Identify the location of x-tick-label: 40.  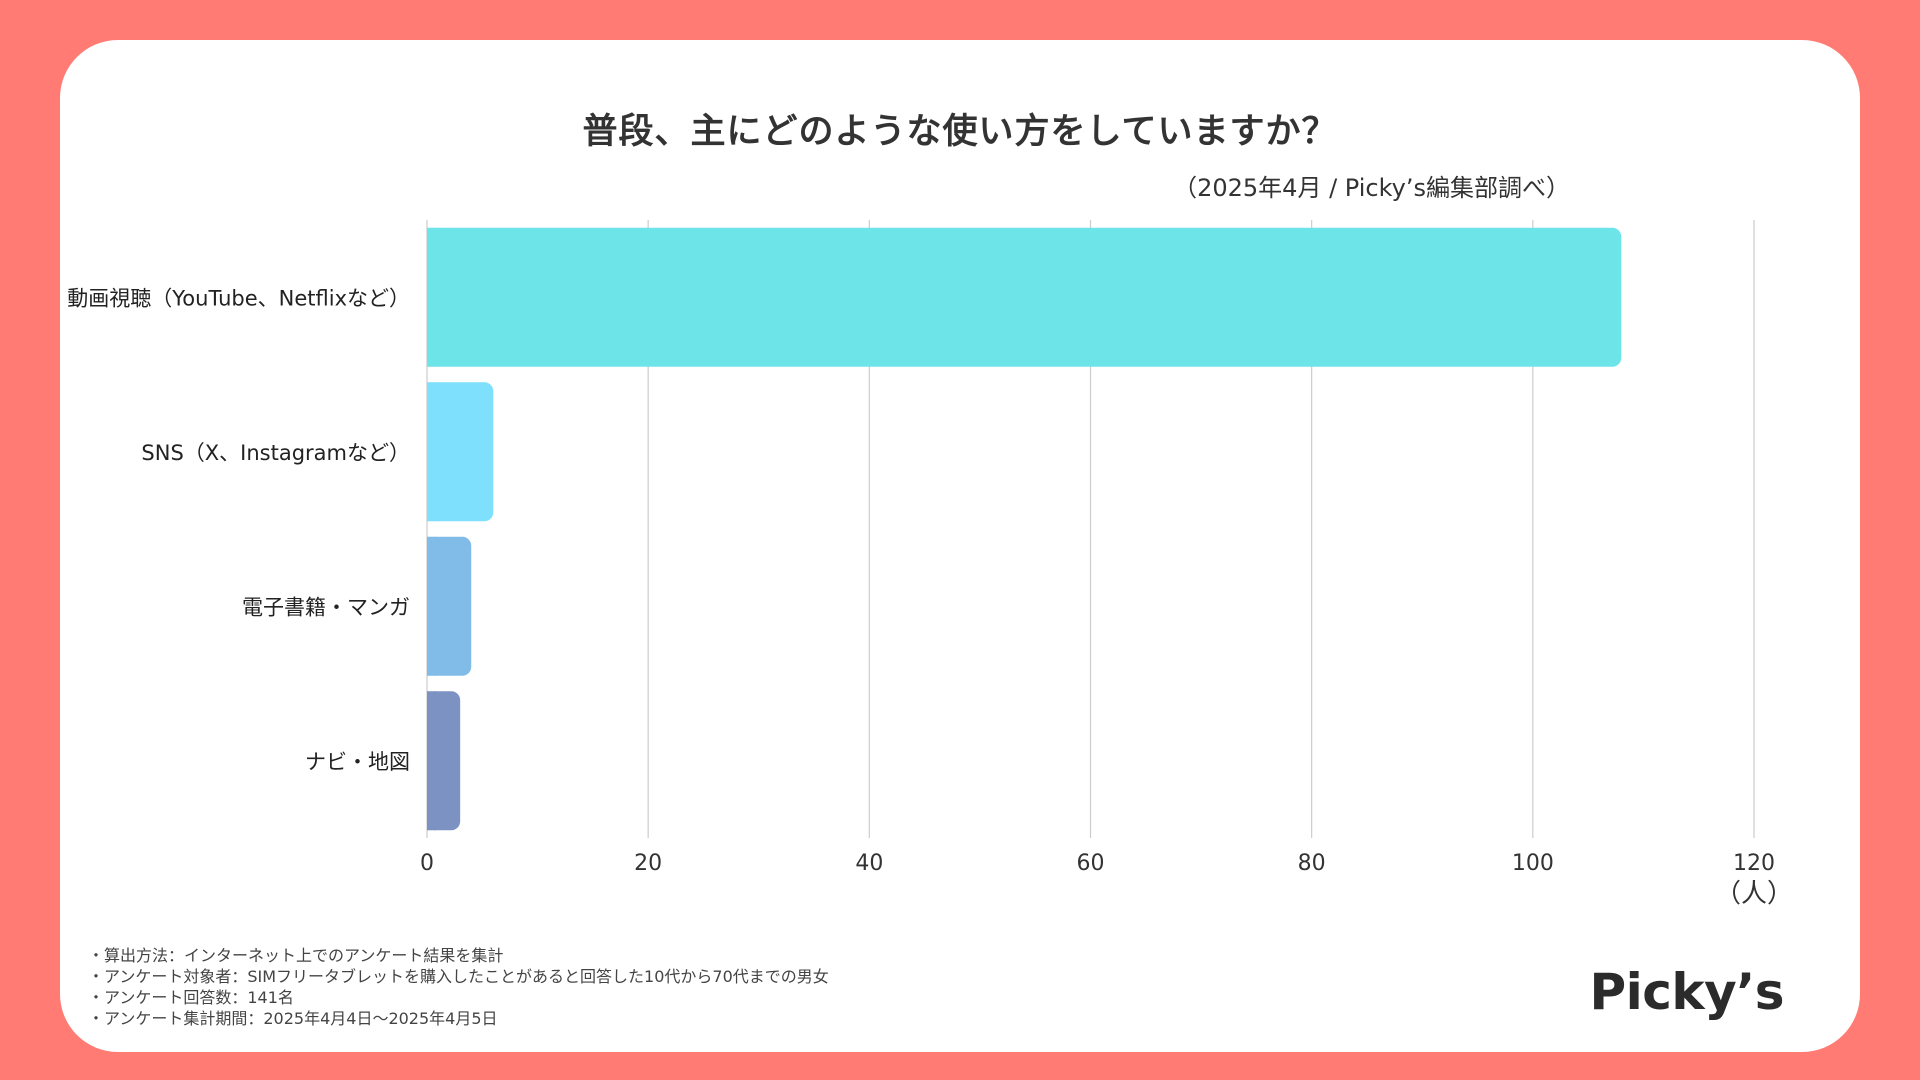
(869, 863).